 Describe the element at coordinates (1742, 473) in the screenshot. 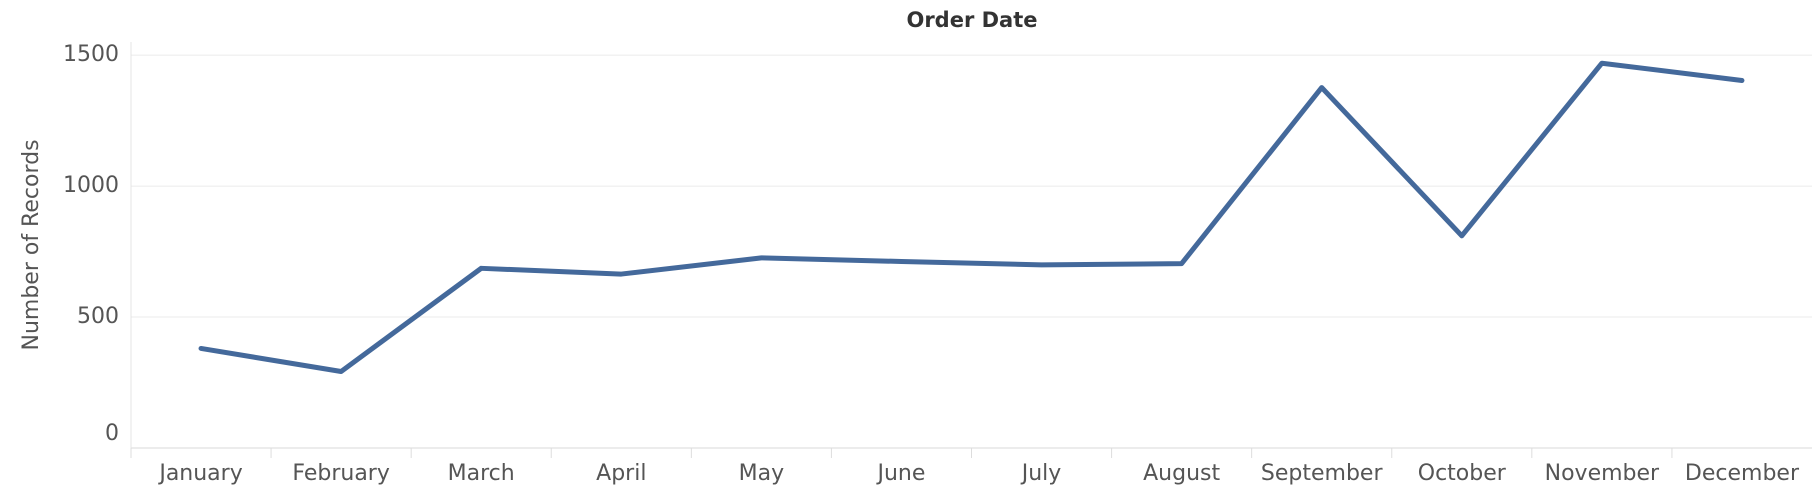

I see `x-tick-label: December` at that location.